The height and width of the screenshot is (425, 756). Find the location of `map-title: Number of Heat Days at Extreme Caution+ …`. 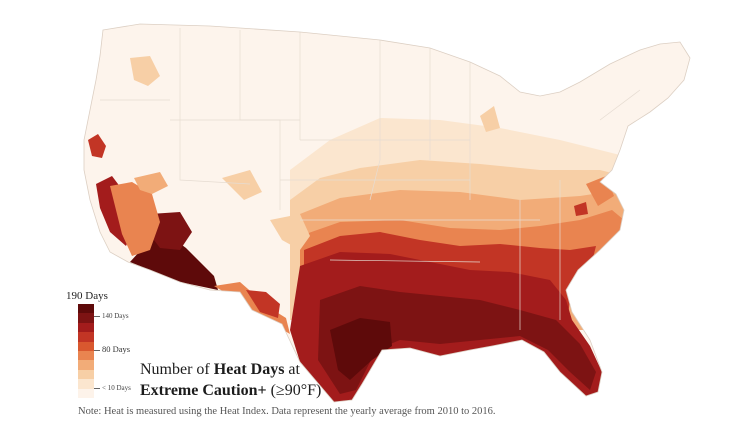

map-title: Number of Heat Days at Extreme Caution+ … is located at coordinates (230, 380).